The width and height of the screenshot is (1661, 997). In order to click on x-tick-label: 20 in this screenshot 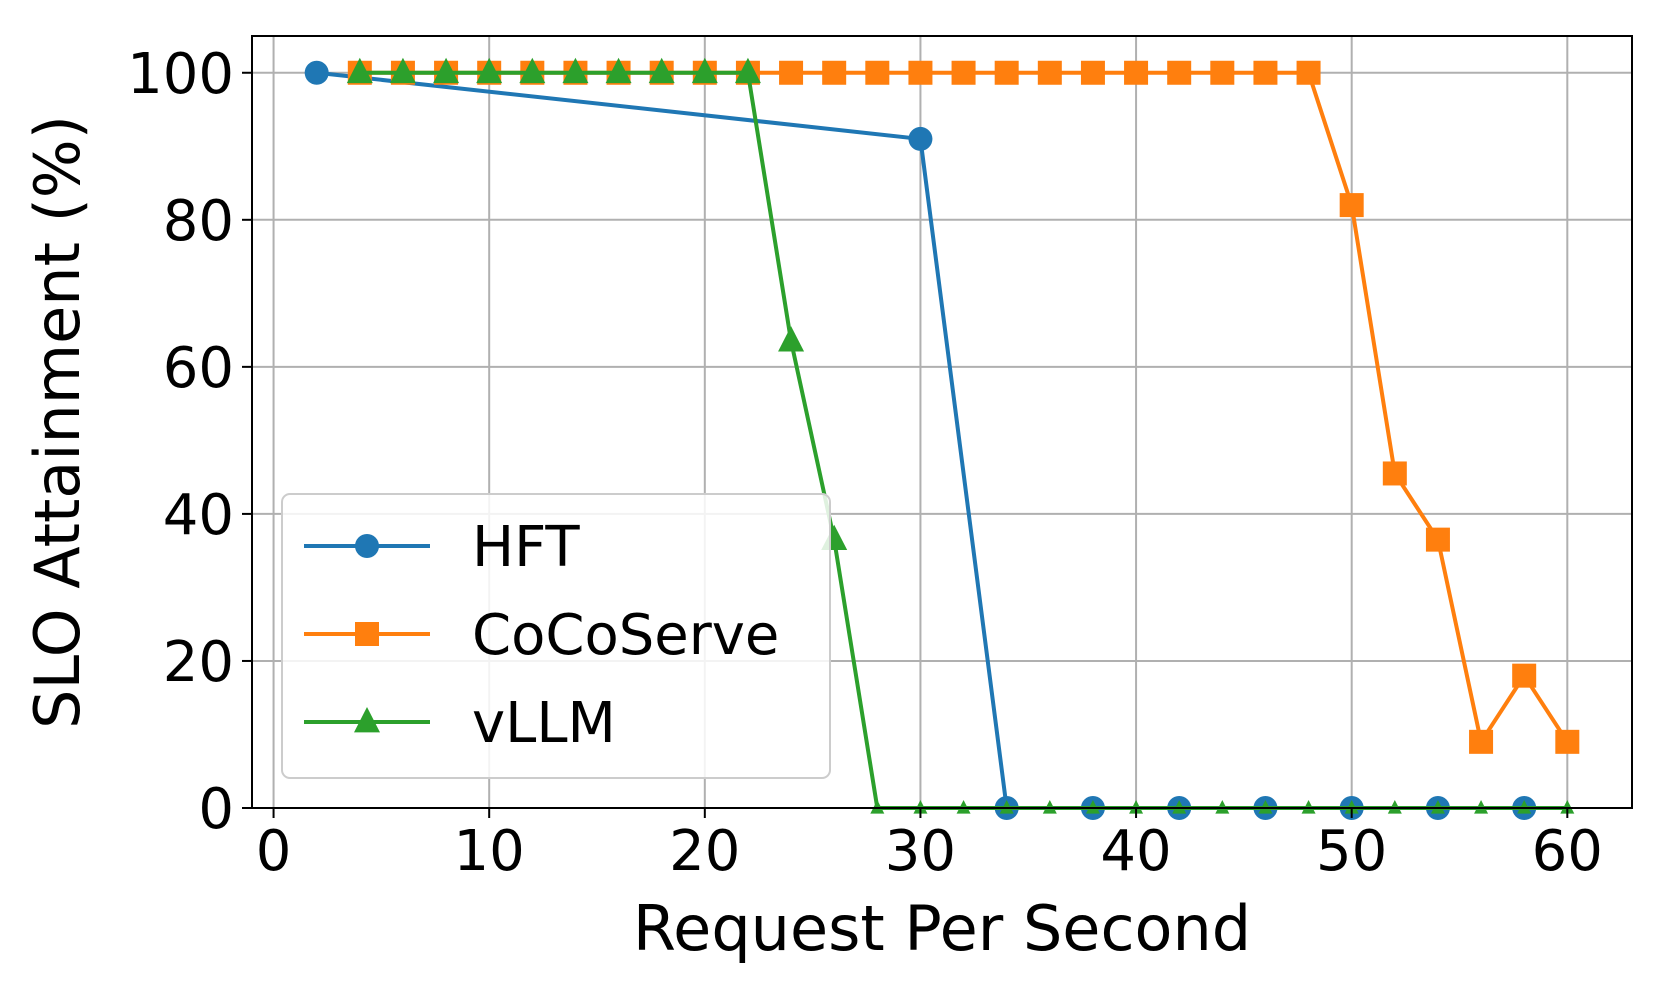, I will do `click(704, 851)`.